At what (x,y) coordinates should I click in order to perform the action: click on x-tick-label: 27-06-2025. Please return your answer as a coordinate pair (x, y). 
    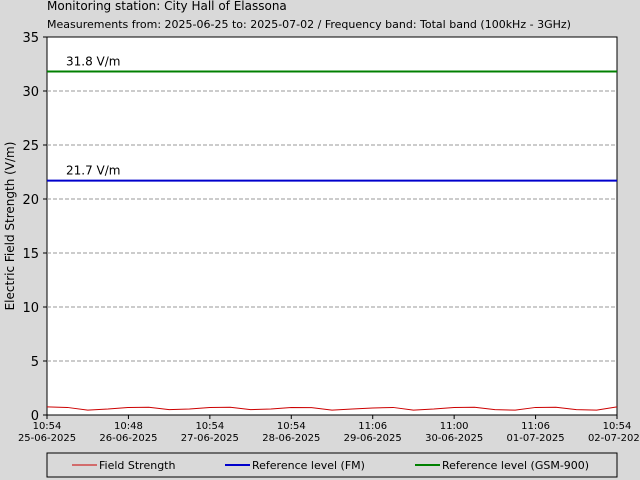
    Looking at the image, I should click on (210, 438).